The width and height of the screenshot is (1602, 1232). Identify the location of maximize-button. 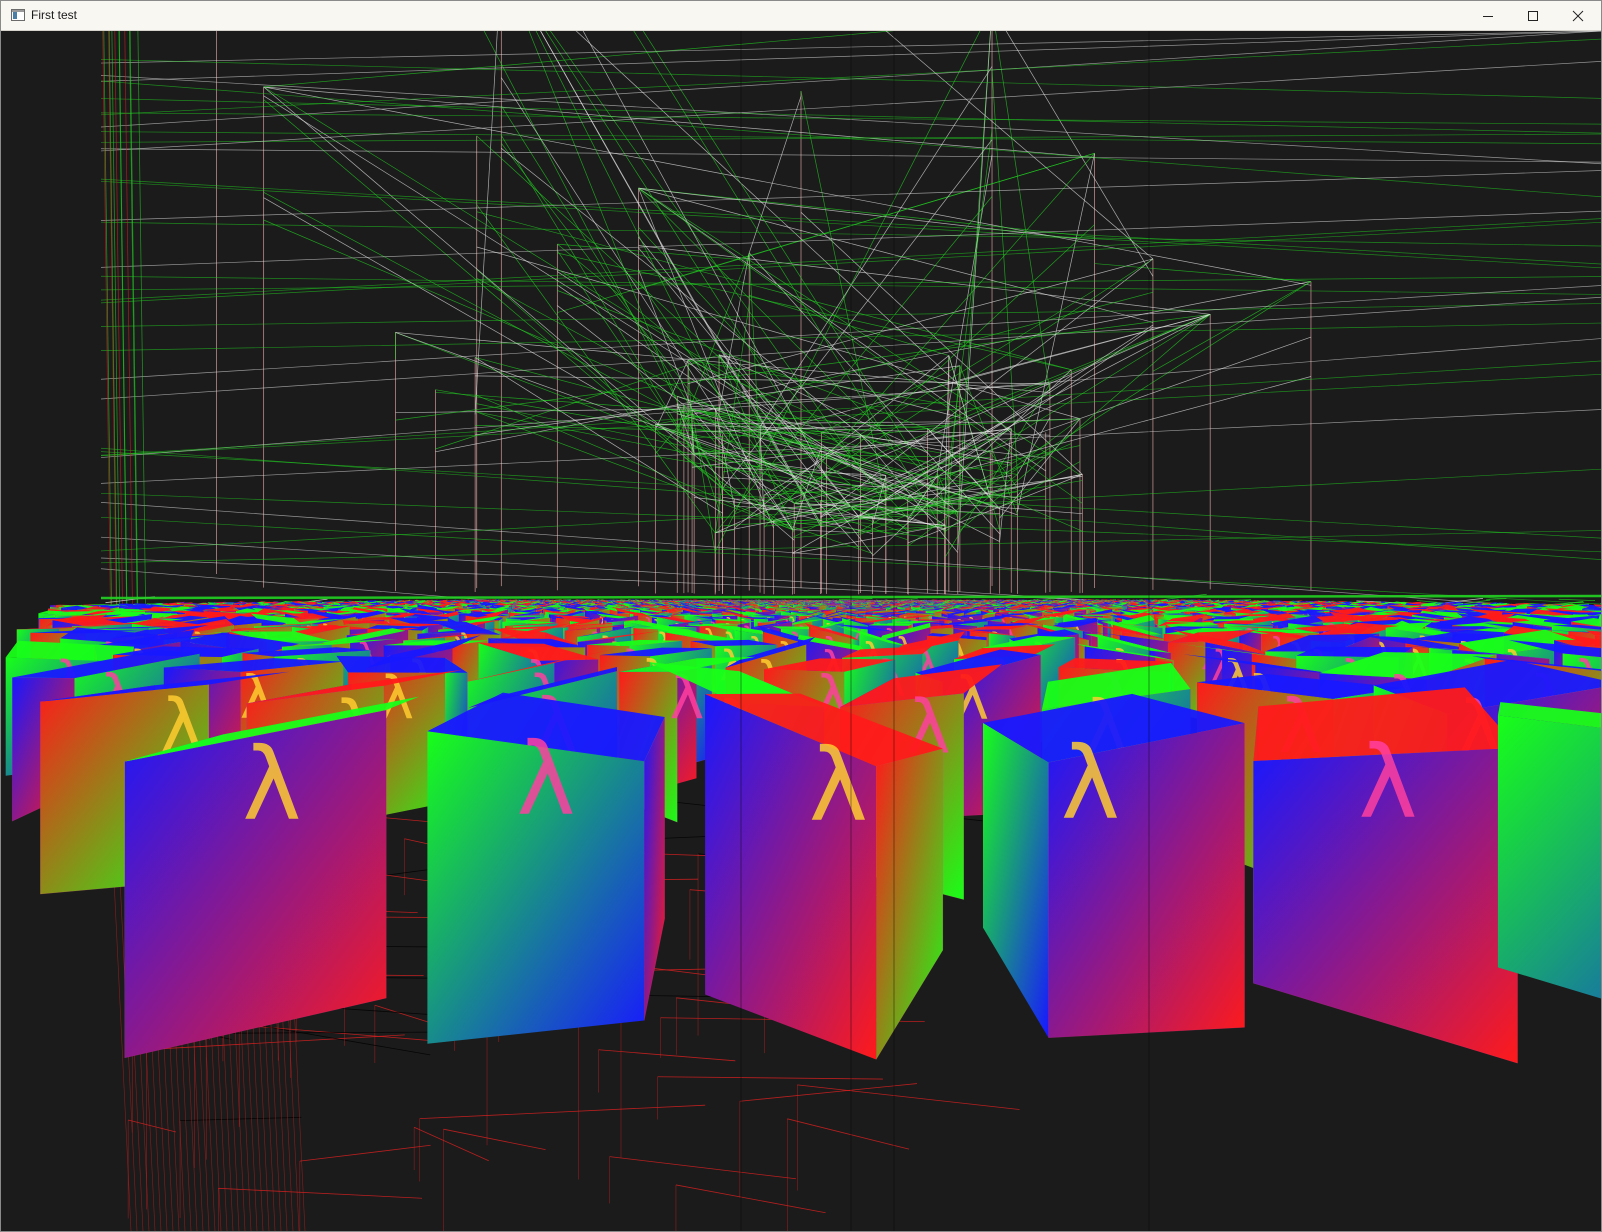
(1533, 15).